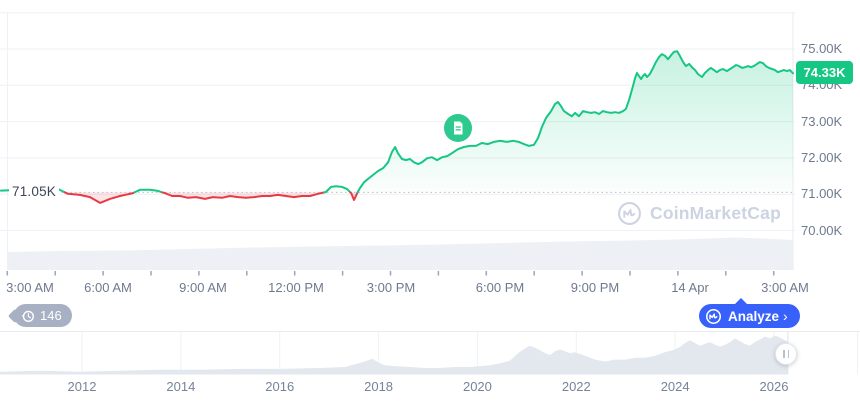 The image size is (860, 401). I want to click on analyze-button: Analyze ›, so click(749, 313).